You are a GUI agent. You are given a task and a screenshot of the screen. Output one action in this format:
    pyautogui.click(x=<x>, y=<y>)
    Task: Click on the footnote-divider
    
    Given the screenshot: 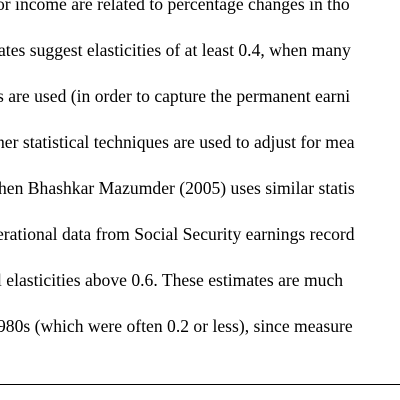 What is the action you would take?
    pyautogui.click(x=200, y=384)
    